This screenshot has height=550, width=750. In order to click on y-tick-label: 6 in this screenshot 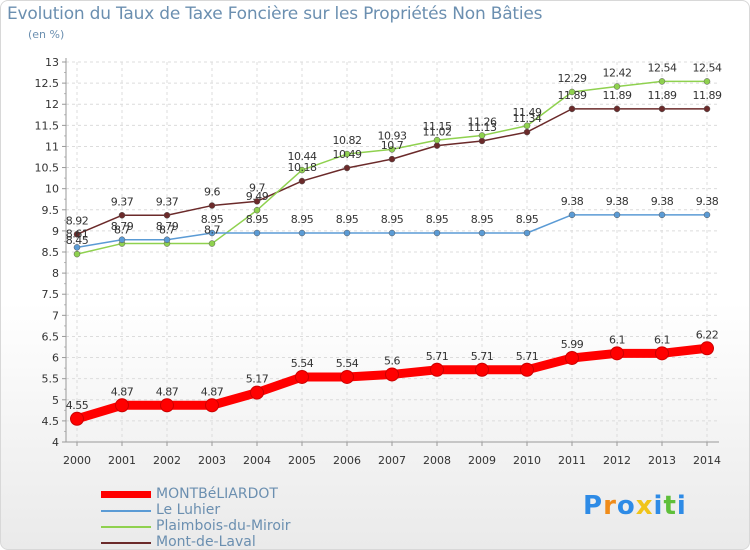, I will do `click(55, 358)`.